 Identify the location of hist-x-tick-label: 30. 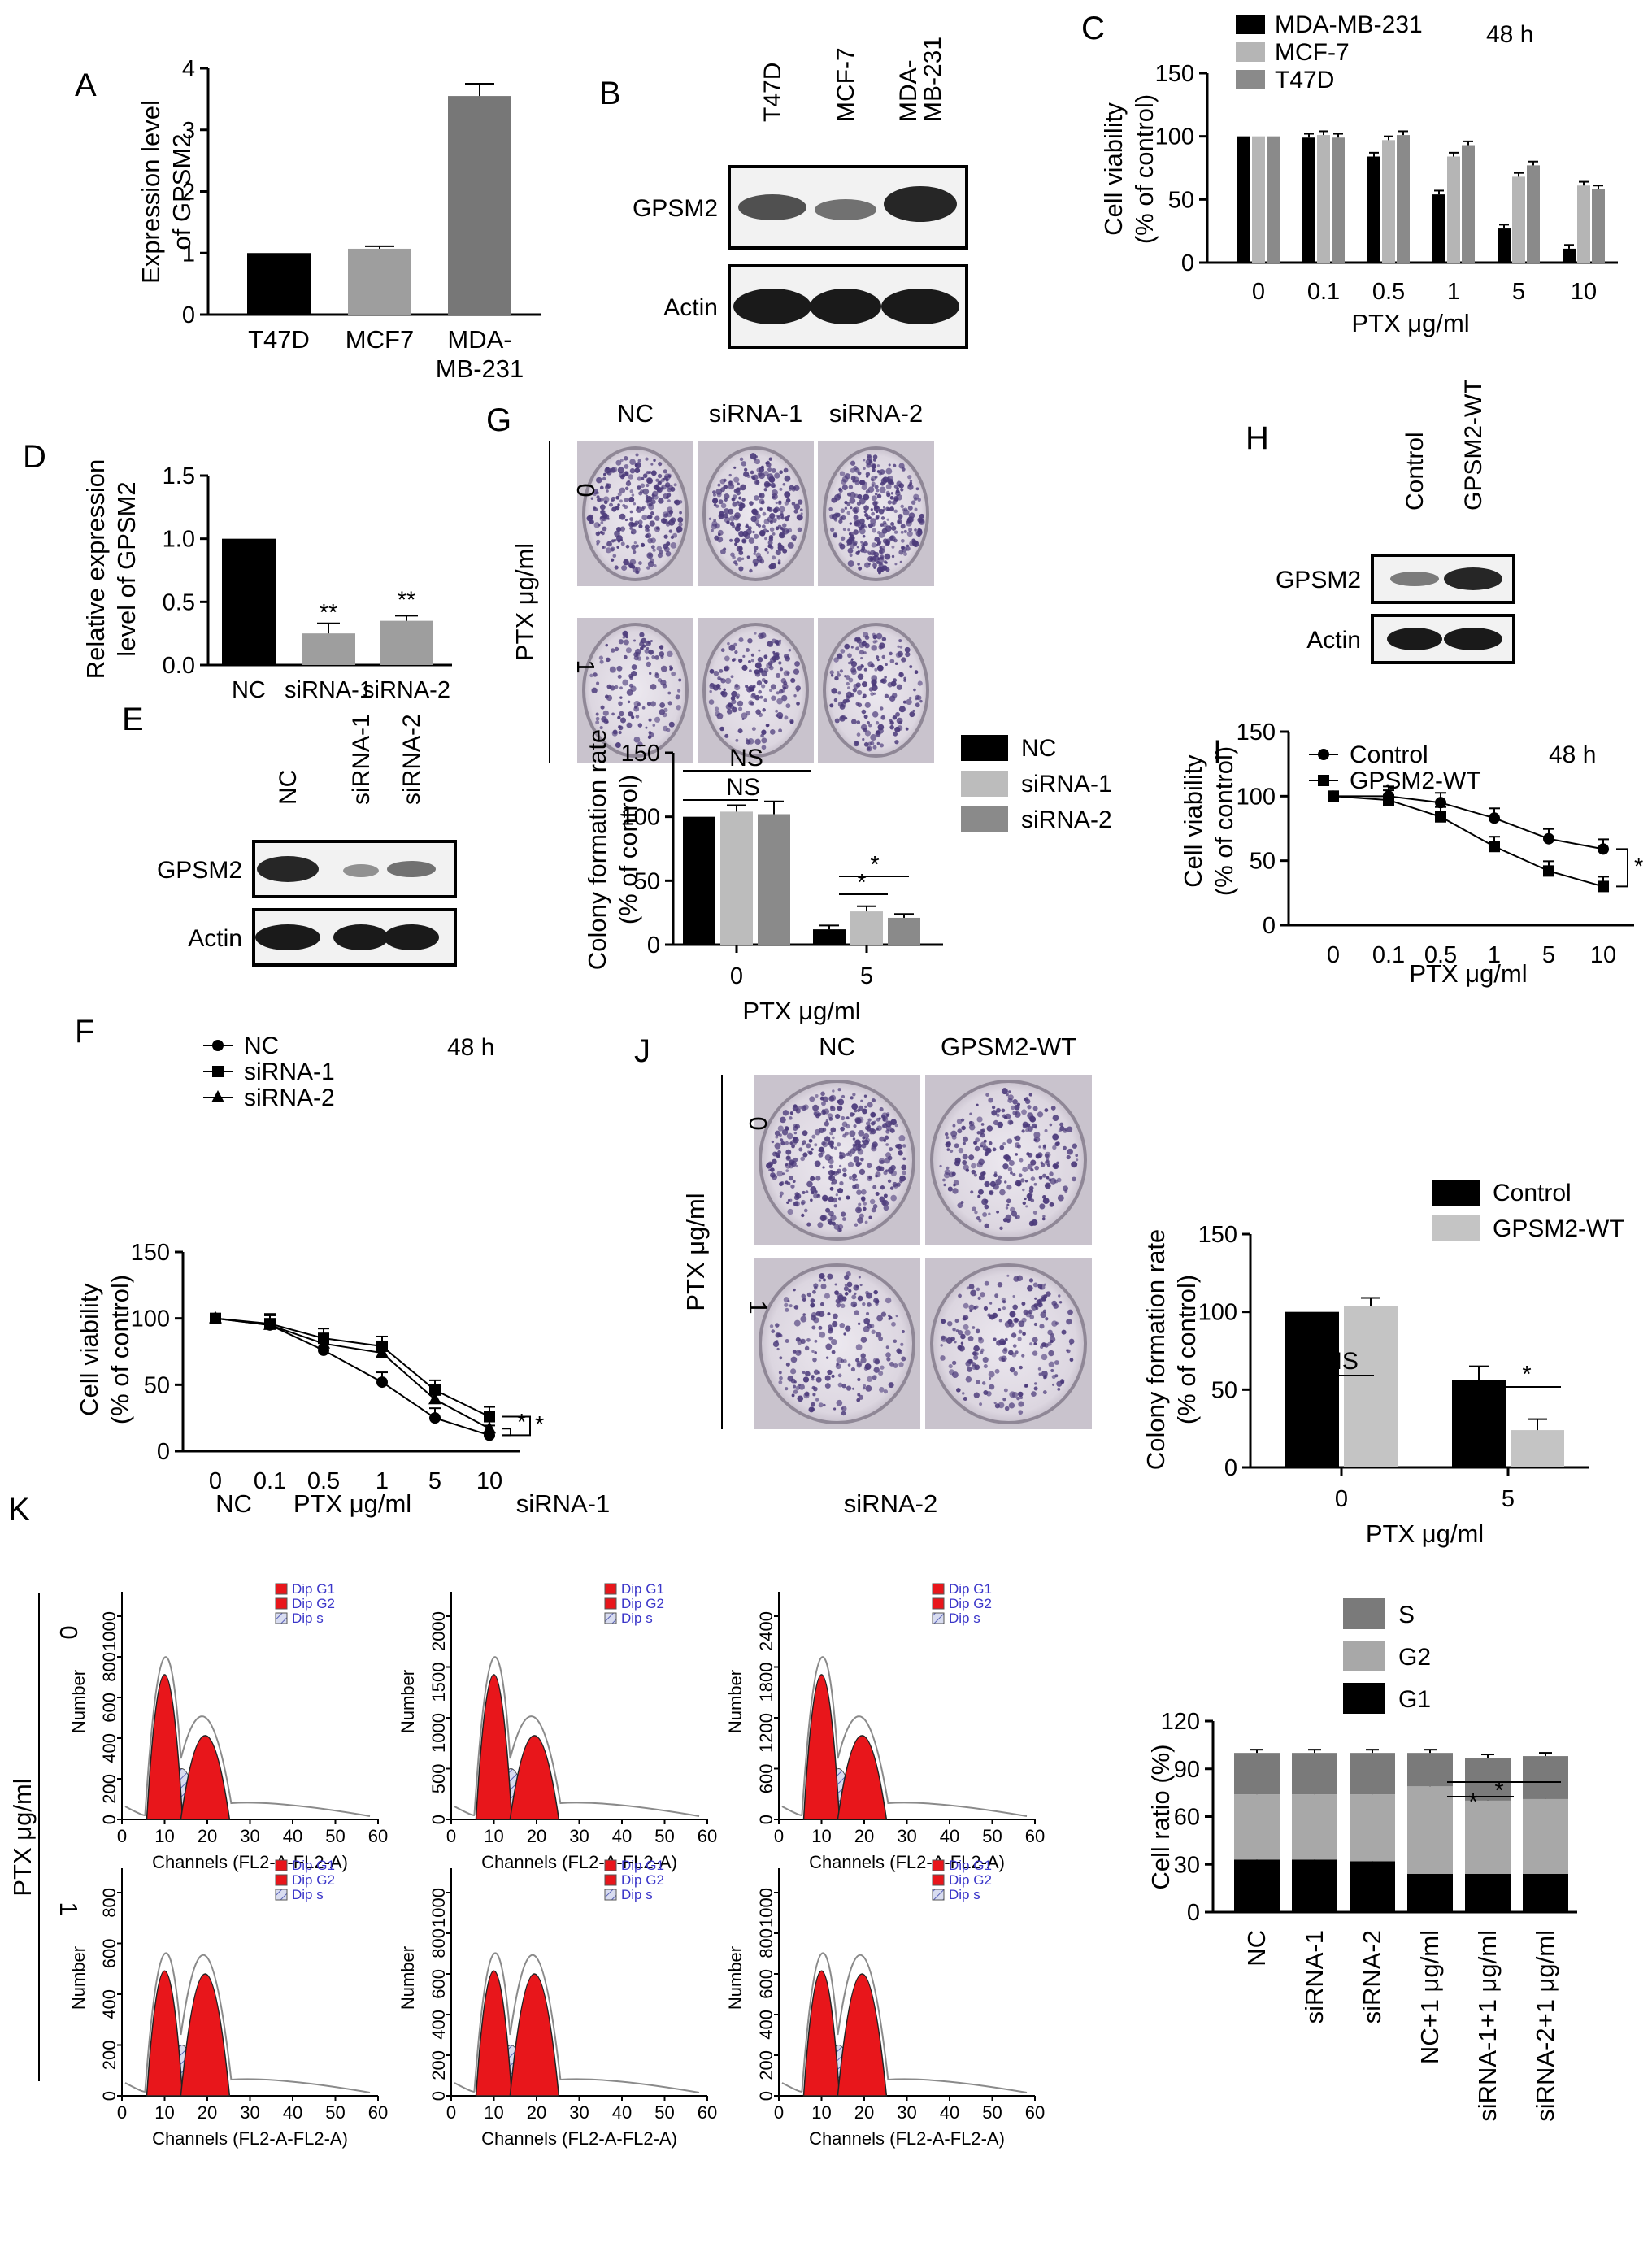
(906, 2113).